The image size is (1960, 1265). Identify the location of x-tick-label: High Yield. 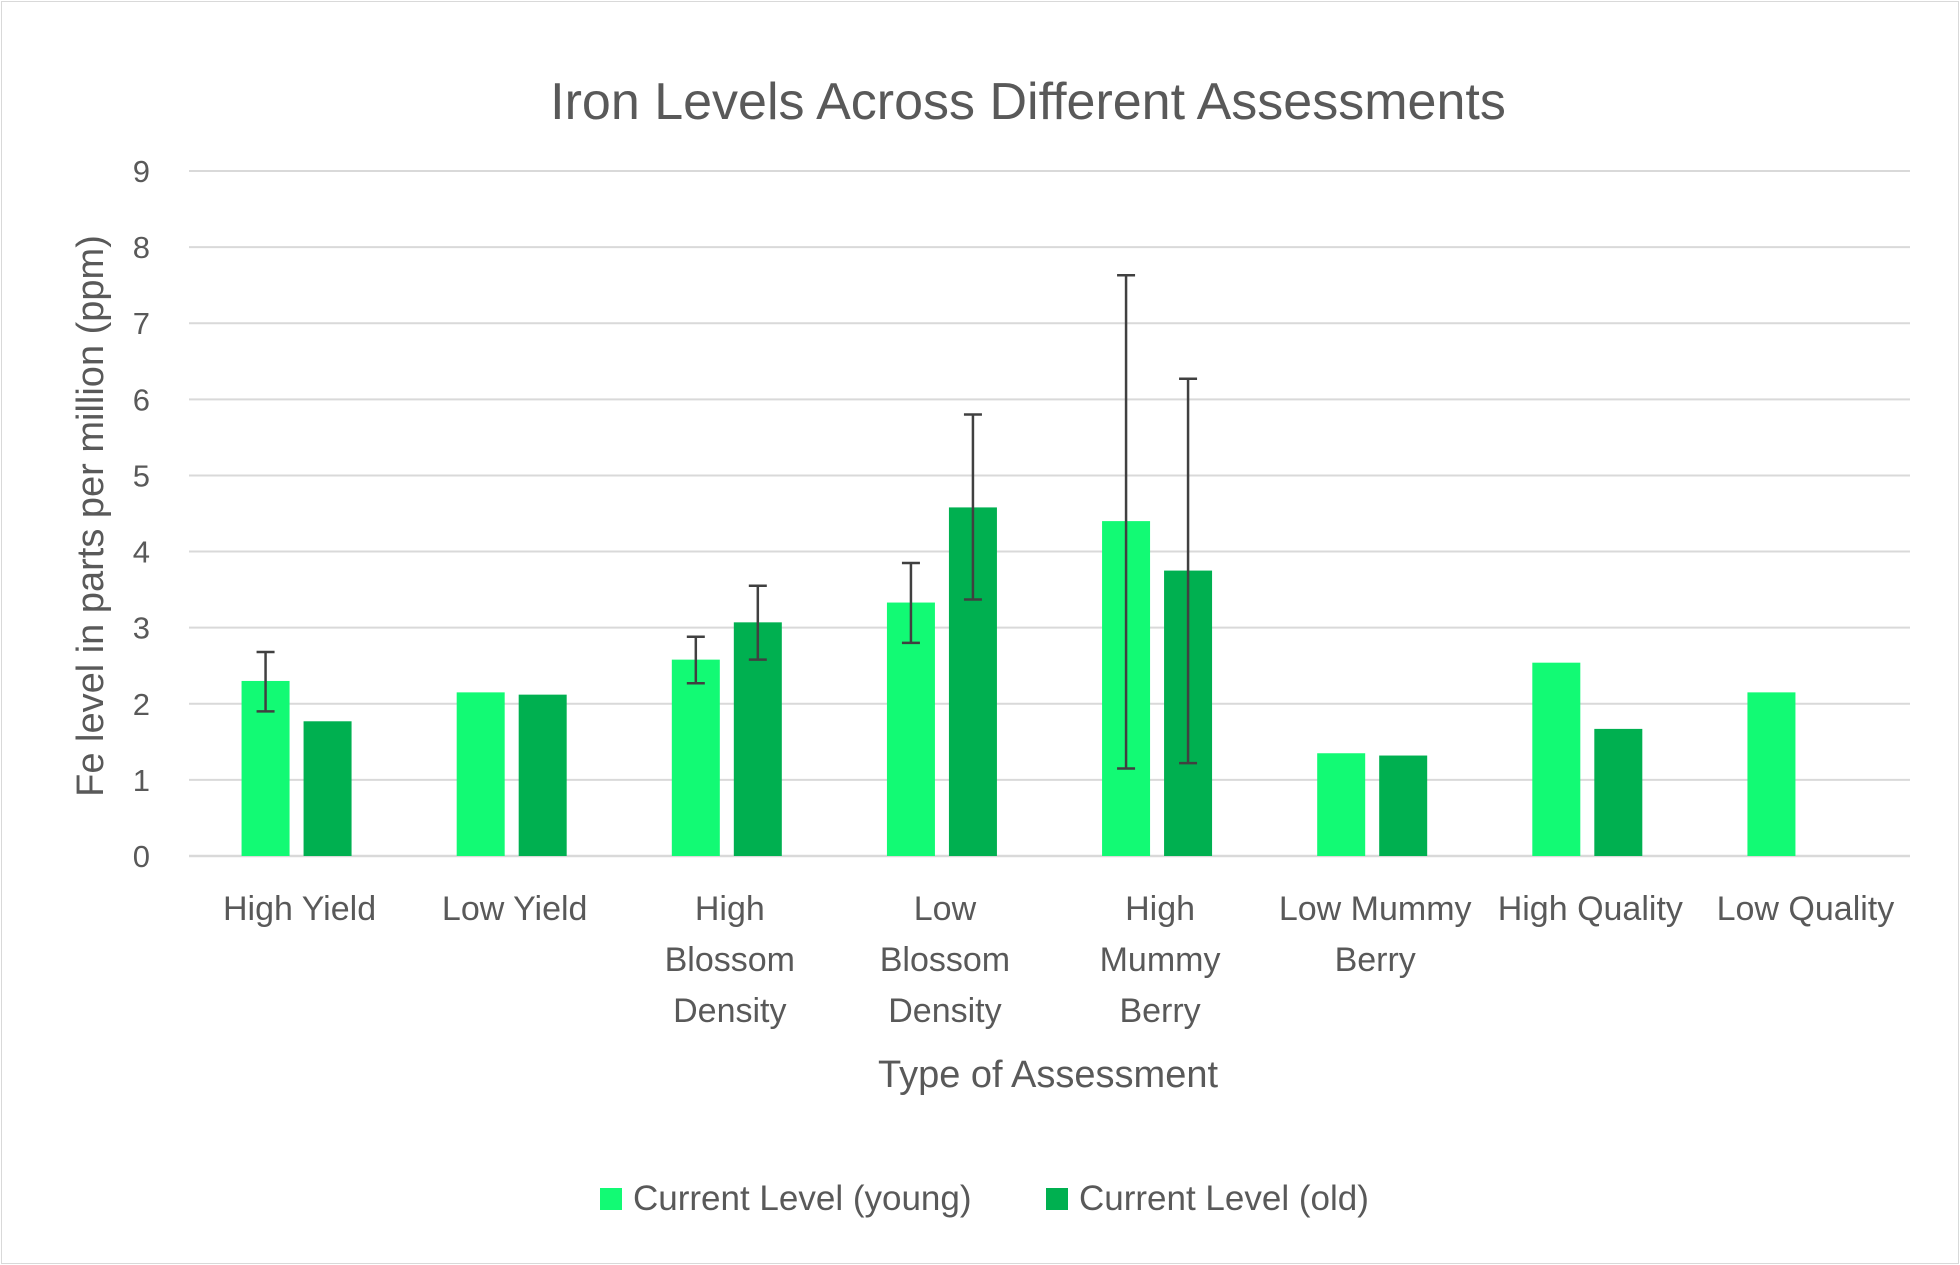
(299, 909).